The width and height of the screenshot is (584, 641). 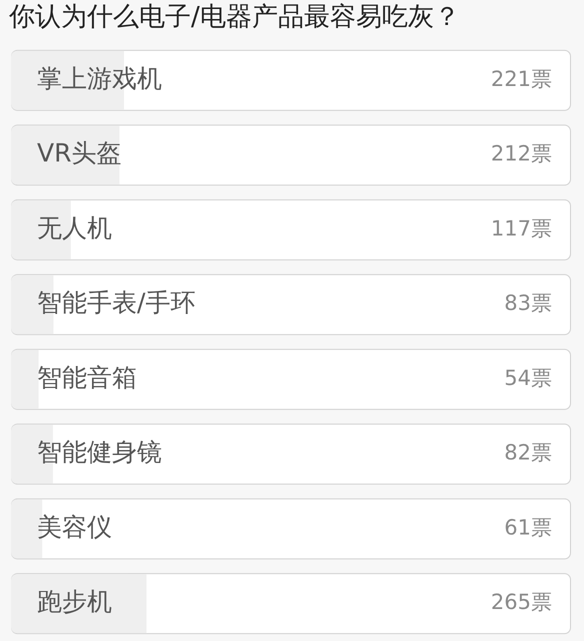 I want to click on data-label: 83票, so click(x=528, y=303).